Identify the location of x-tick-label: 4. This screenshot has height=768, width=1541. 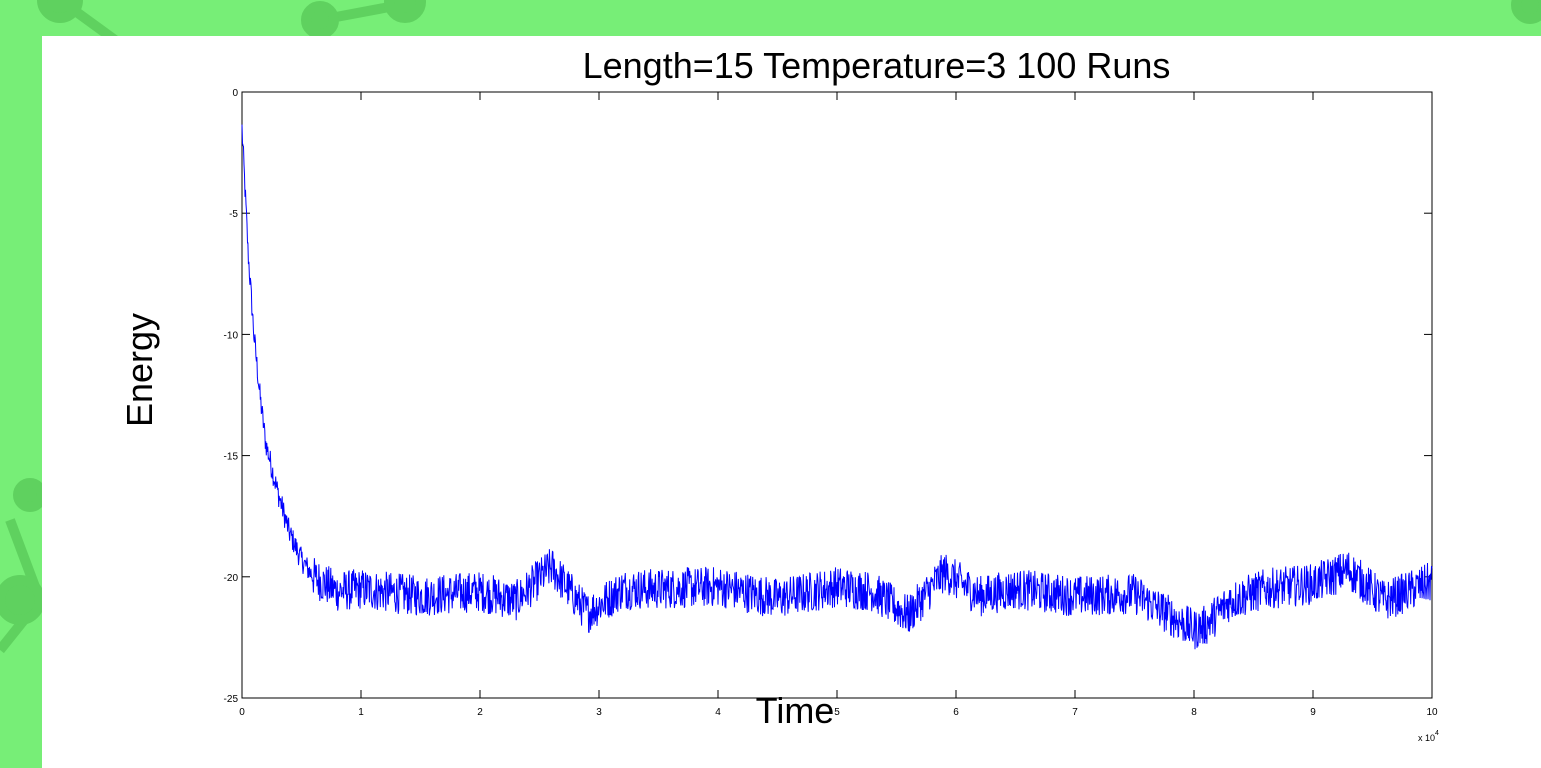
(718, 712).